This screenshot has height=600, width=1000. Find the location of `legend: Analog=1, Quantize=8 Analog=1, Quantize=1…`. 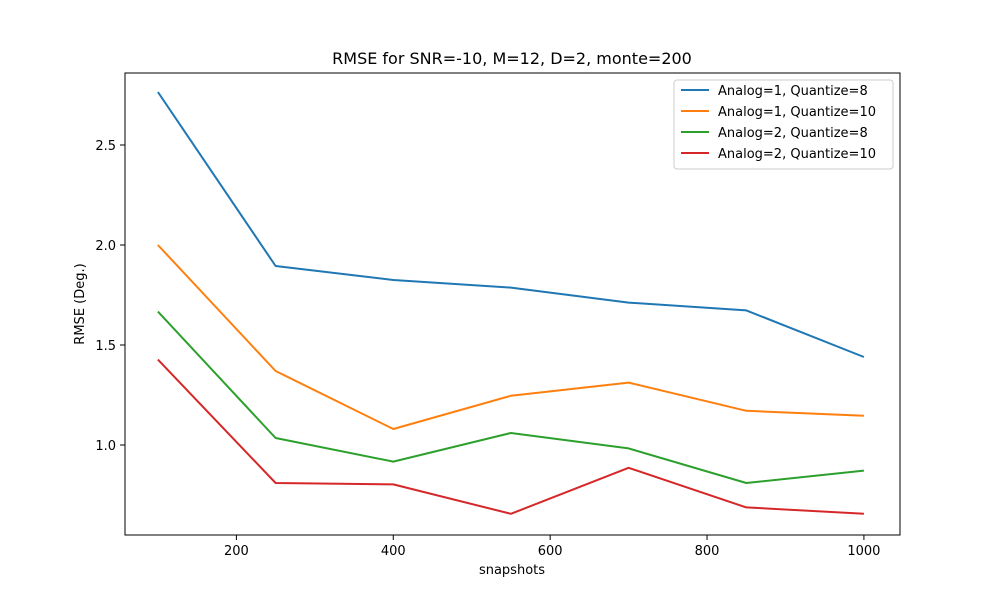

legend: Analog=1, Quantize=8 Analog=1, Quantize=1… is located at coordinates (783, 124).